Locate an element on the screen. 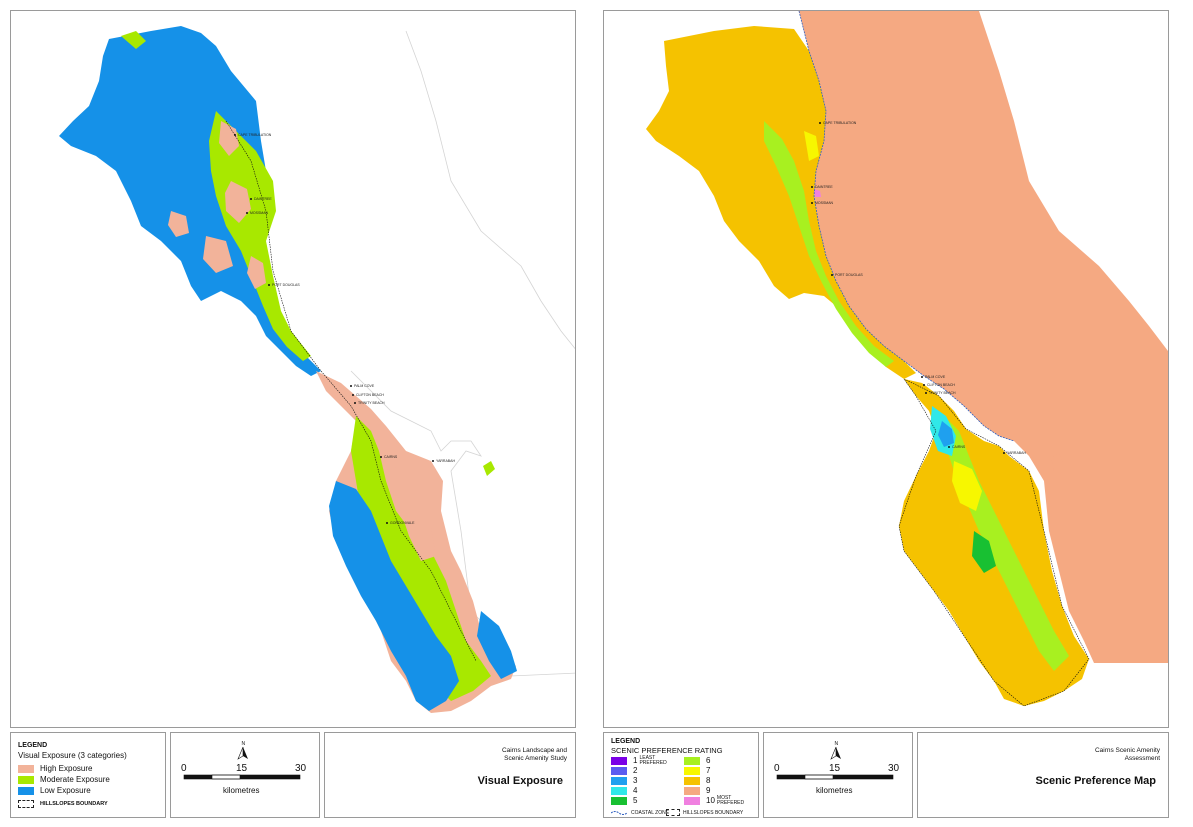 The image size is (1193, 827). study-name-line-2: Scenic Amenity Study is located at coordinates (535, 758).